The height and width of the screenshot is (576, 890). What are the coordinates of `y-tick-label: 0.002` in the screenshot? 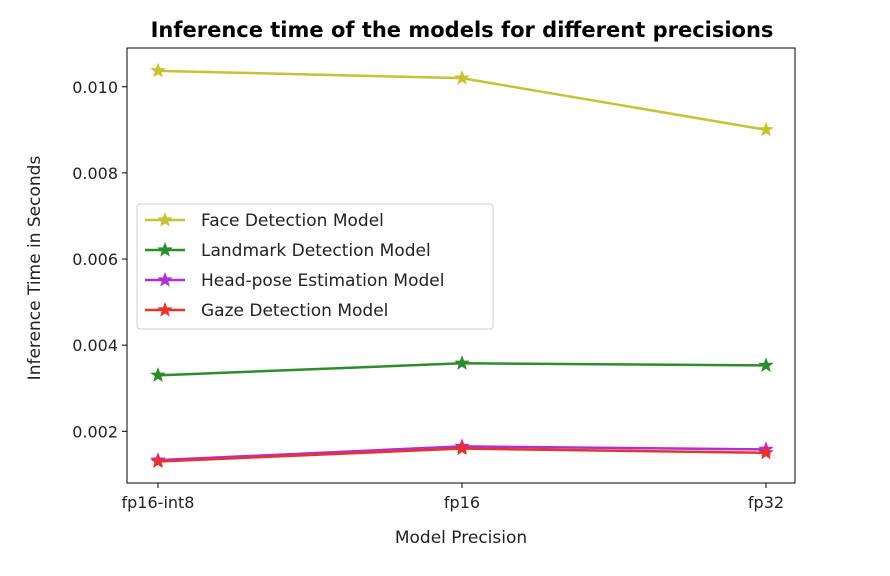 It's located at (95, 431).